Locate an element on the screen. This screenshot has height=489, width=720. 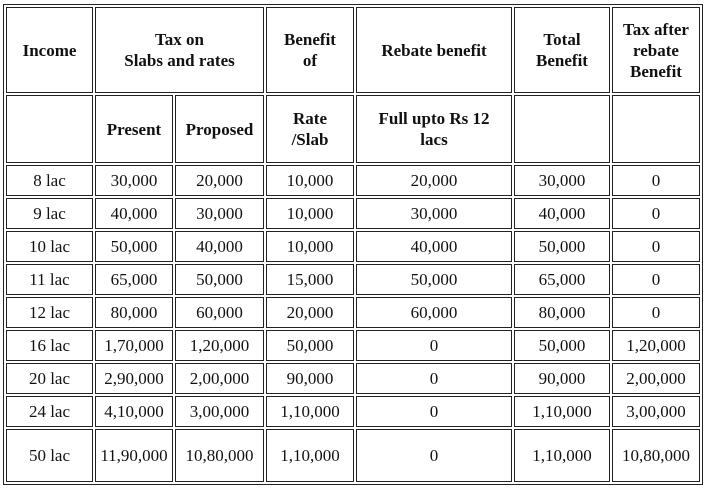
data-row: 10 lac 50,000 40,000 10,000 40,000 50,000 0 is located at coordinates (353, 246).